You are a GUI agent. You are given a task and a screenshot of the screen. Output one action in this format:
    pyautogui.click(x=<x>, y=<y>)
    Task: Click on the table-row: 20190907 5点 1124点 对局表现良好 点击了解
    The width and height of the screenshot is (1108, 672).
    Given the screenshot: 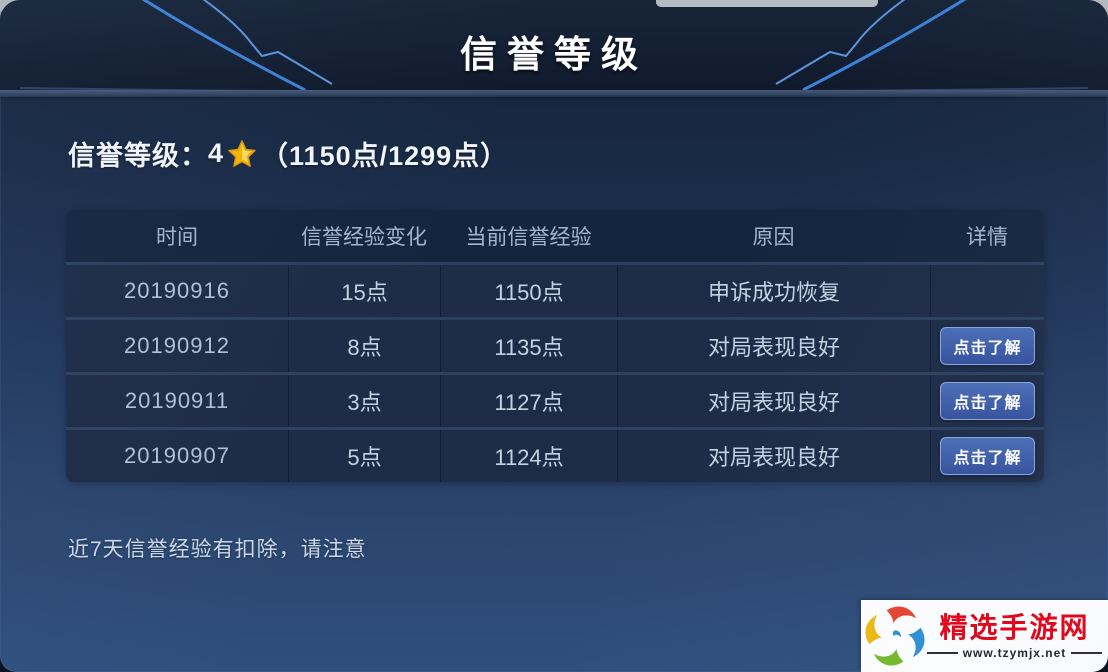 What is the action you would take?
    pyautogui.click(x=555, y=456)
    